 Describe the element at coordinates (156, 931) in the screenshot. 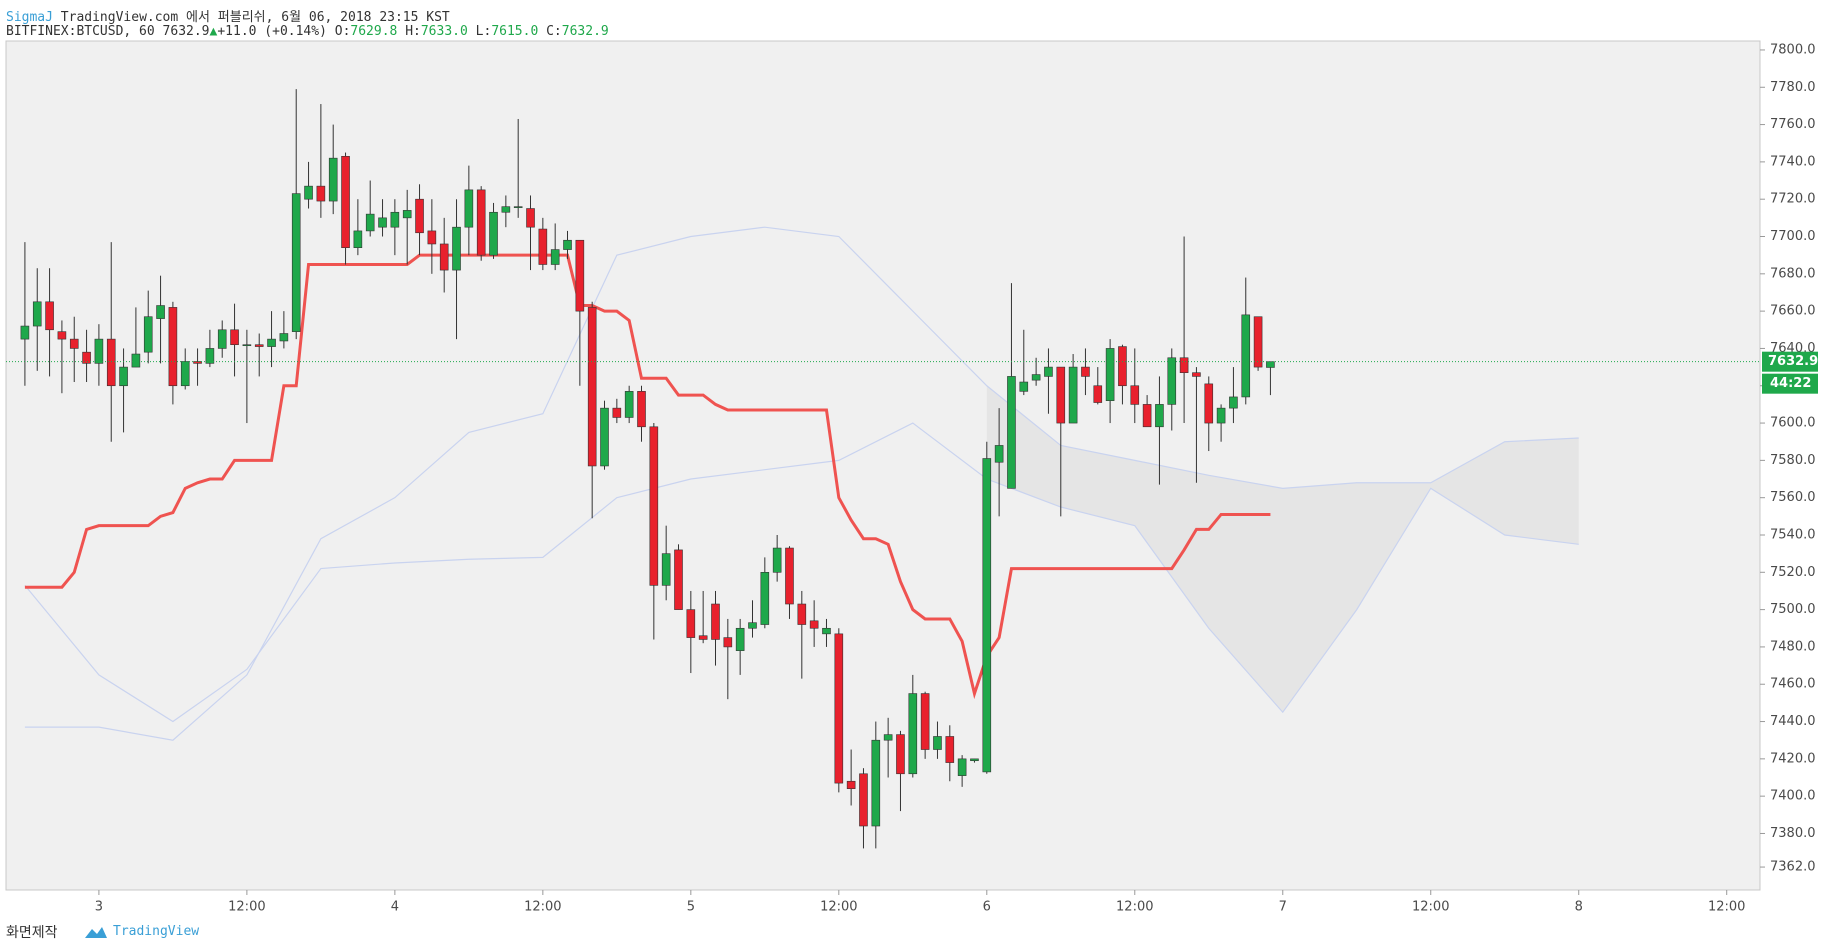

I see `footer-brand: TradingView` at that location.